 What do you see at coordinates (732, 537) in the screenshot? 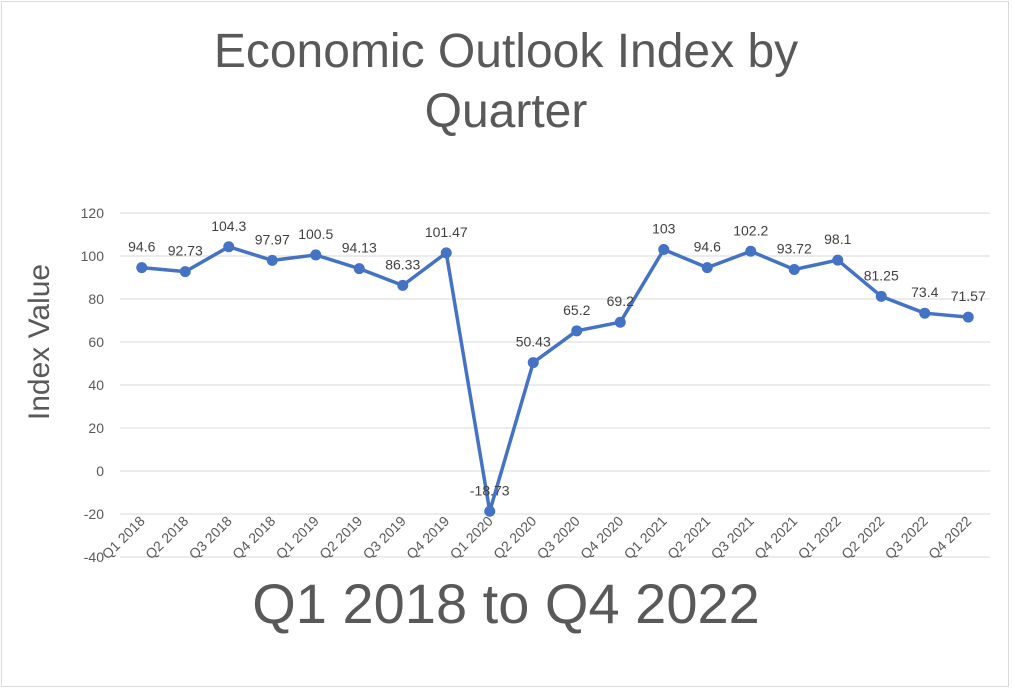
I see `x-tick-label: Q3 2021` at bounding box center [732, 537].